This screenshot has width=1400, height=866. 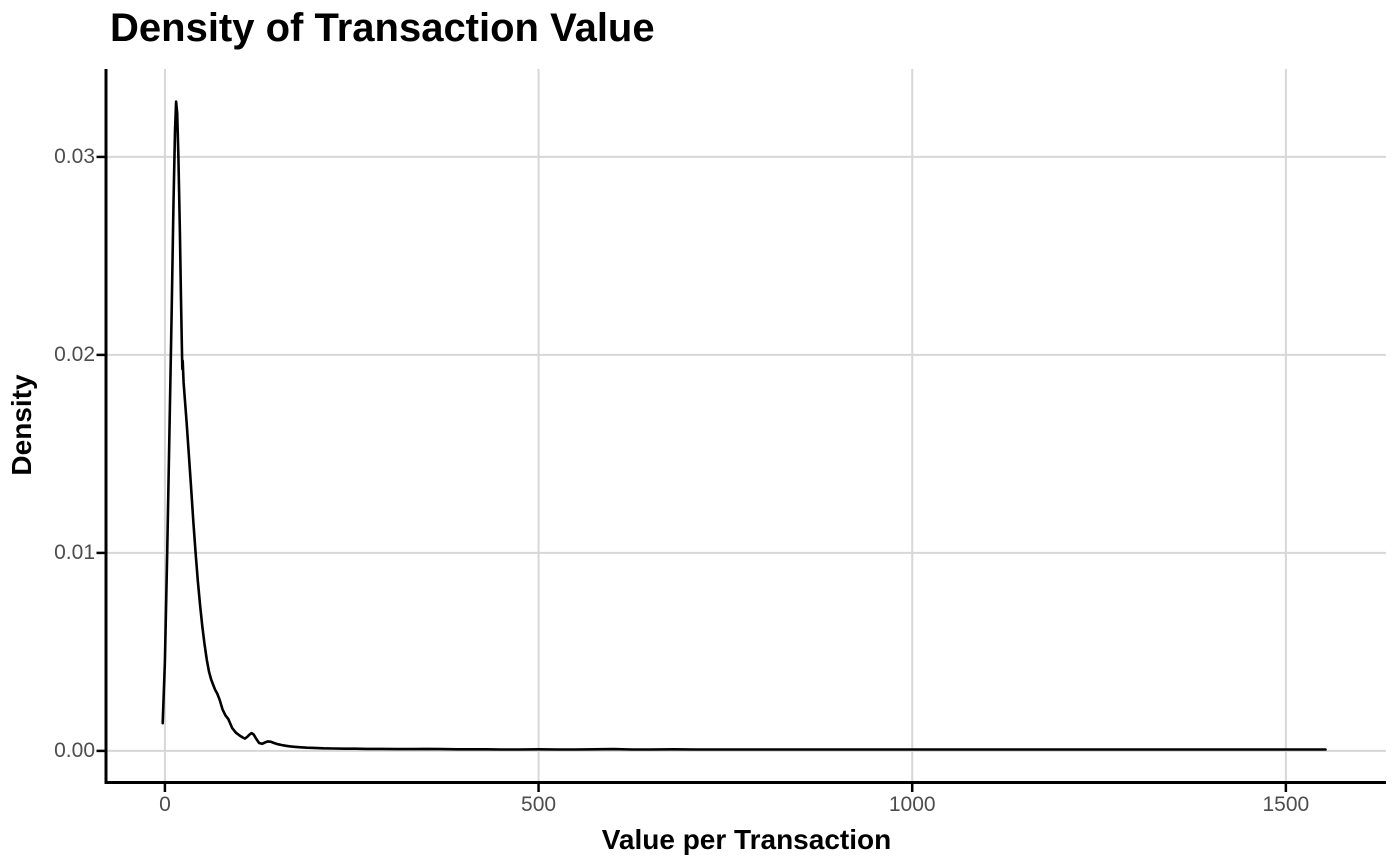 What do you see at coordinates (74, 354) in the screenshot?
I see `y-tick-label: 0.02` at bounding box center [74, 354].